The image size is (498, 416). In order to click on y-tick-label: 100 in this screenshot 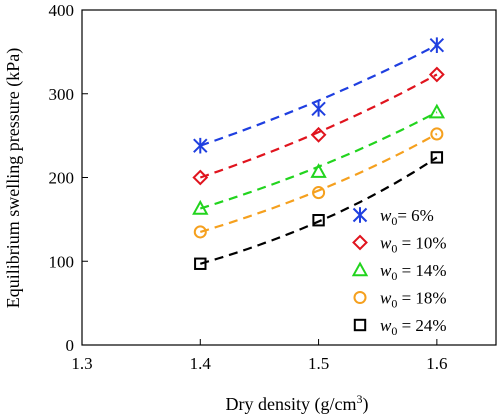, I will do `click(62, 261)`.